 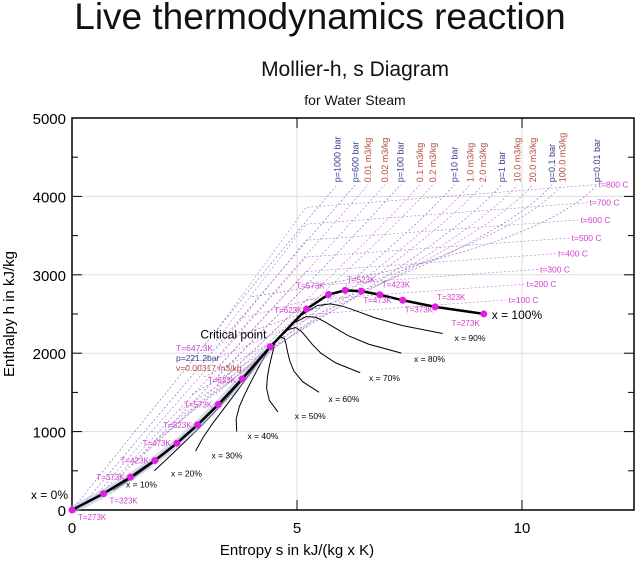 What do you see at coordinates (596, 220) in the screenshot?
I see `isotherm-label: t=600 C` at bounding box center [596, 220].